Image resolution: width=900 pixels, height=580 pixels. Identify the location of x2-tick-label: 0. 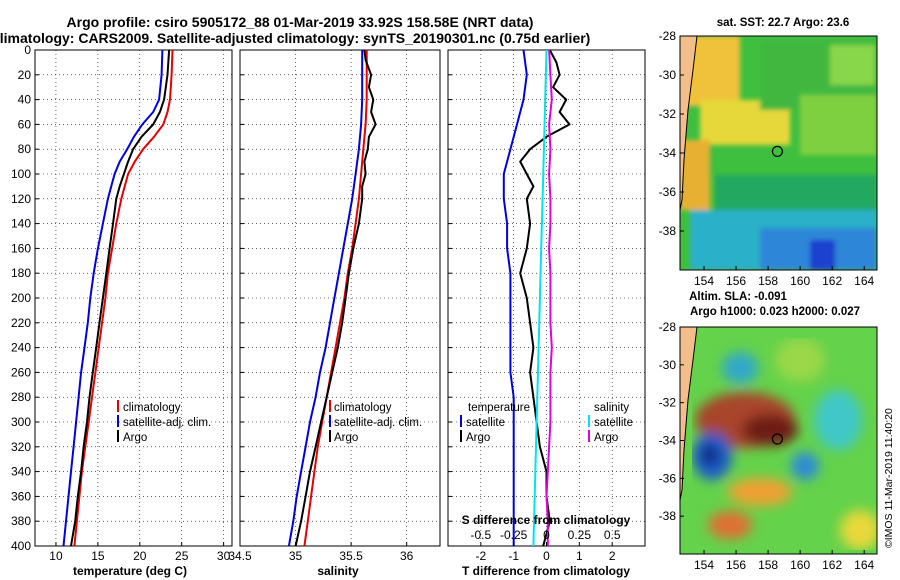
(546, 535).